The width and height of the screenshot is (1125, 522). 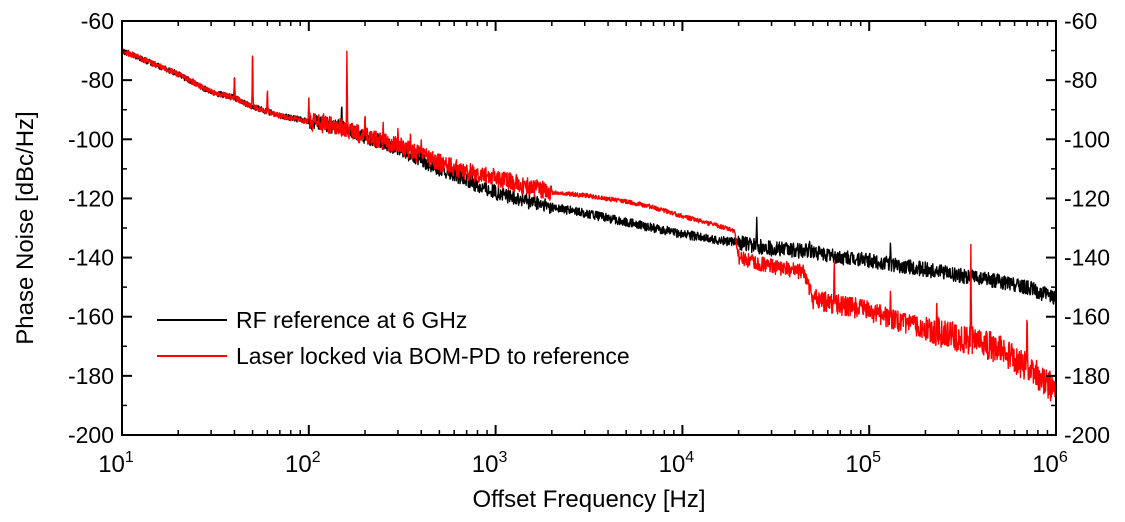 What do you see at coordinates (91, 198) in the screenshot?
I see `y-tick-label-left-3: -120` at bounding box center [91, 198].